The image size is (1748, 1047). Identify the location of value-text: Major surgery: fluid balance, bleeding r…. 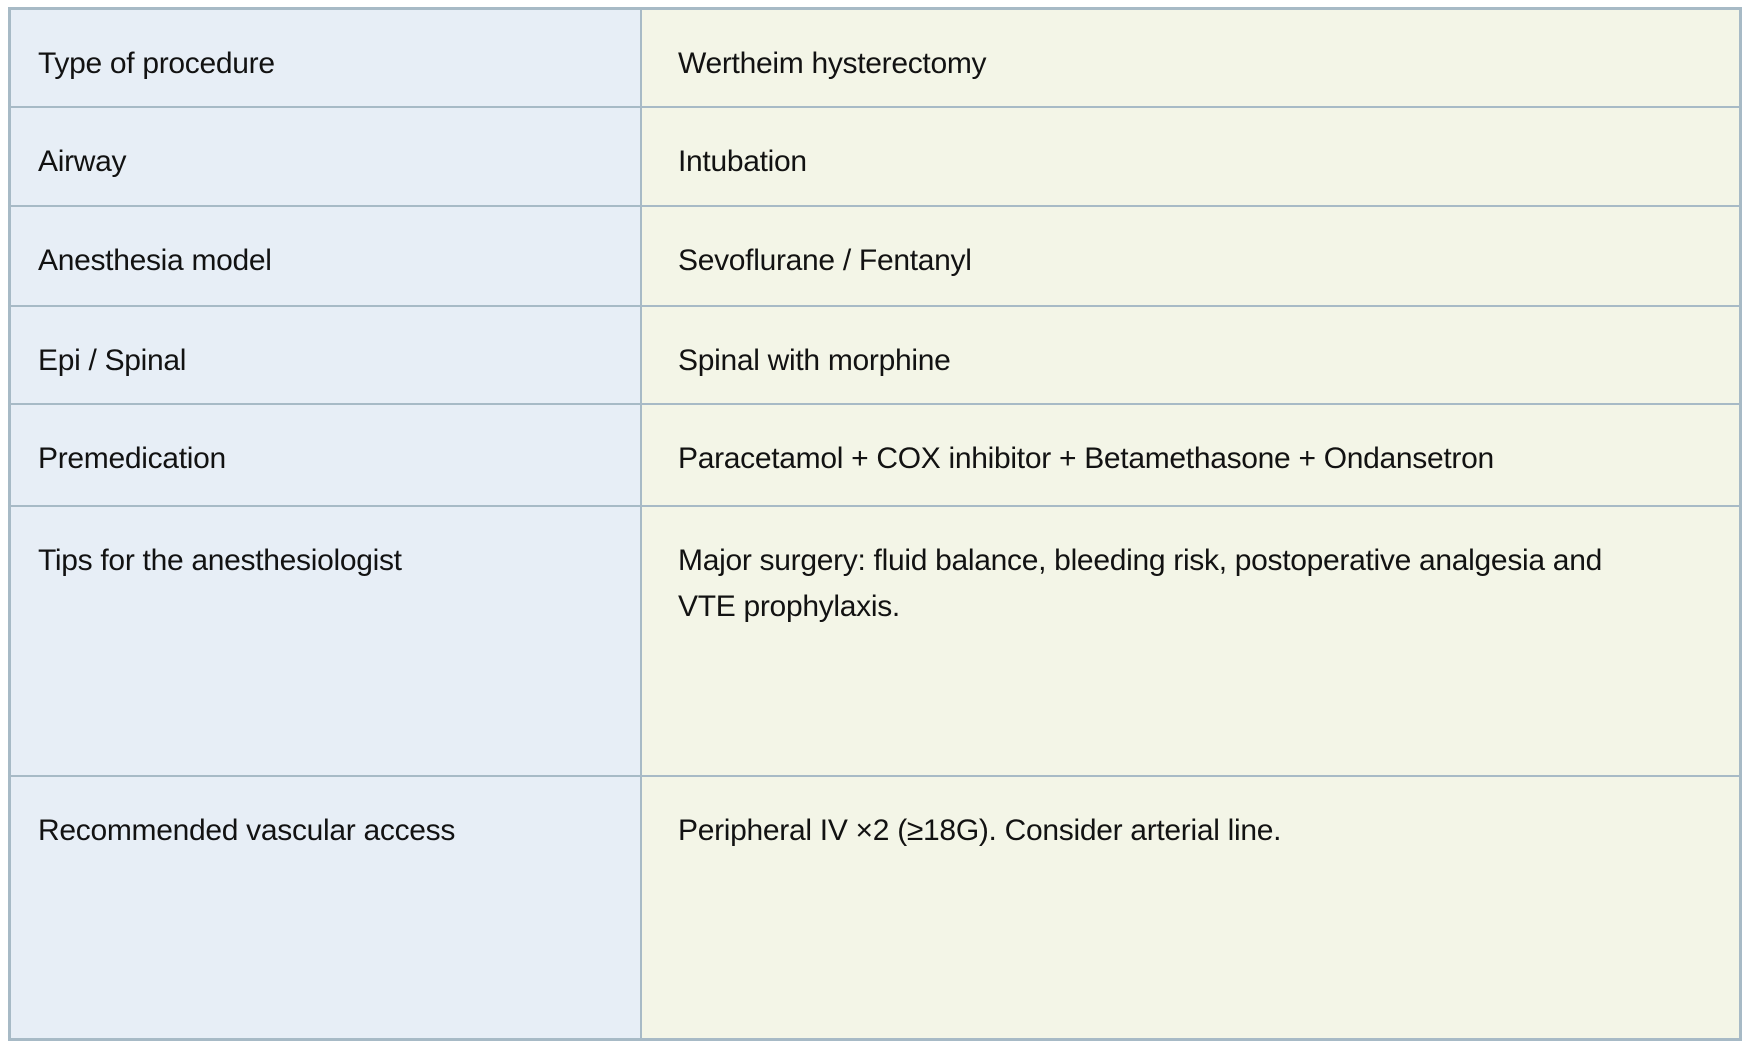
(1140, 583).